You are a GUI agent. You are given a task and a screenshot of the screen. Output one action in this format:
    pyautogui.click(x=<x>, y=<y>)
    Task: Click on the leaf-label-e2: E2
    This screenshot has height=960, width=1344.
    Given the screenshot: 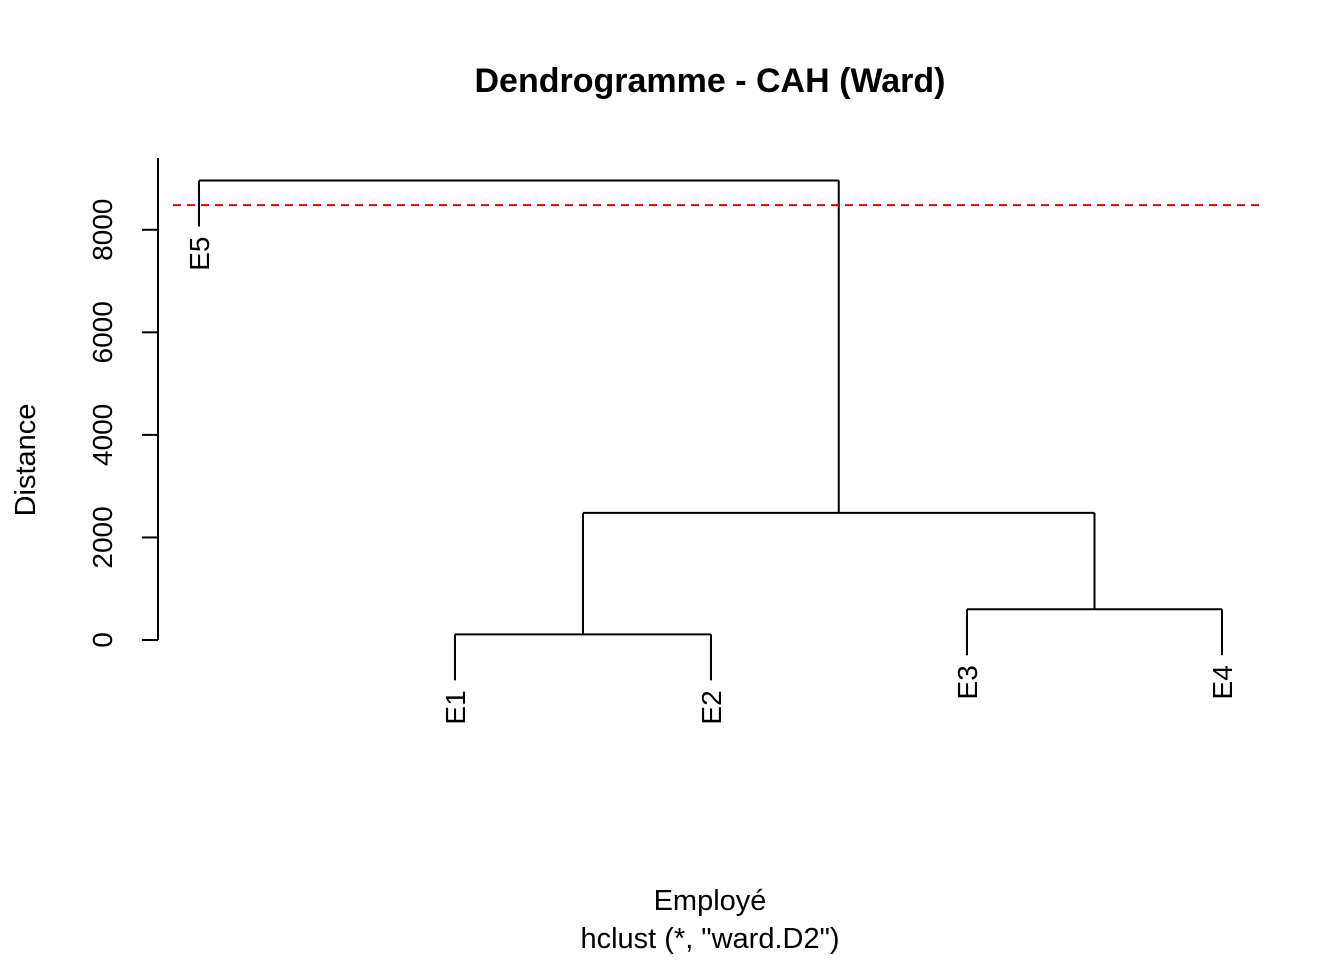 What is the action you would take?
    pyautogui.click(x=711, y=707)
    